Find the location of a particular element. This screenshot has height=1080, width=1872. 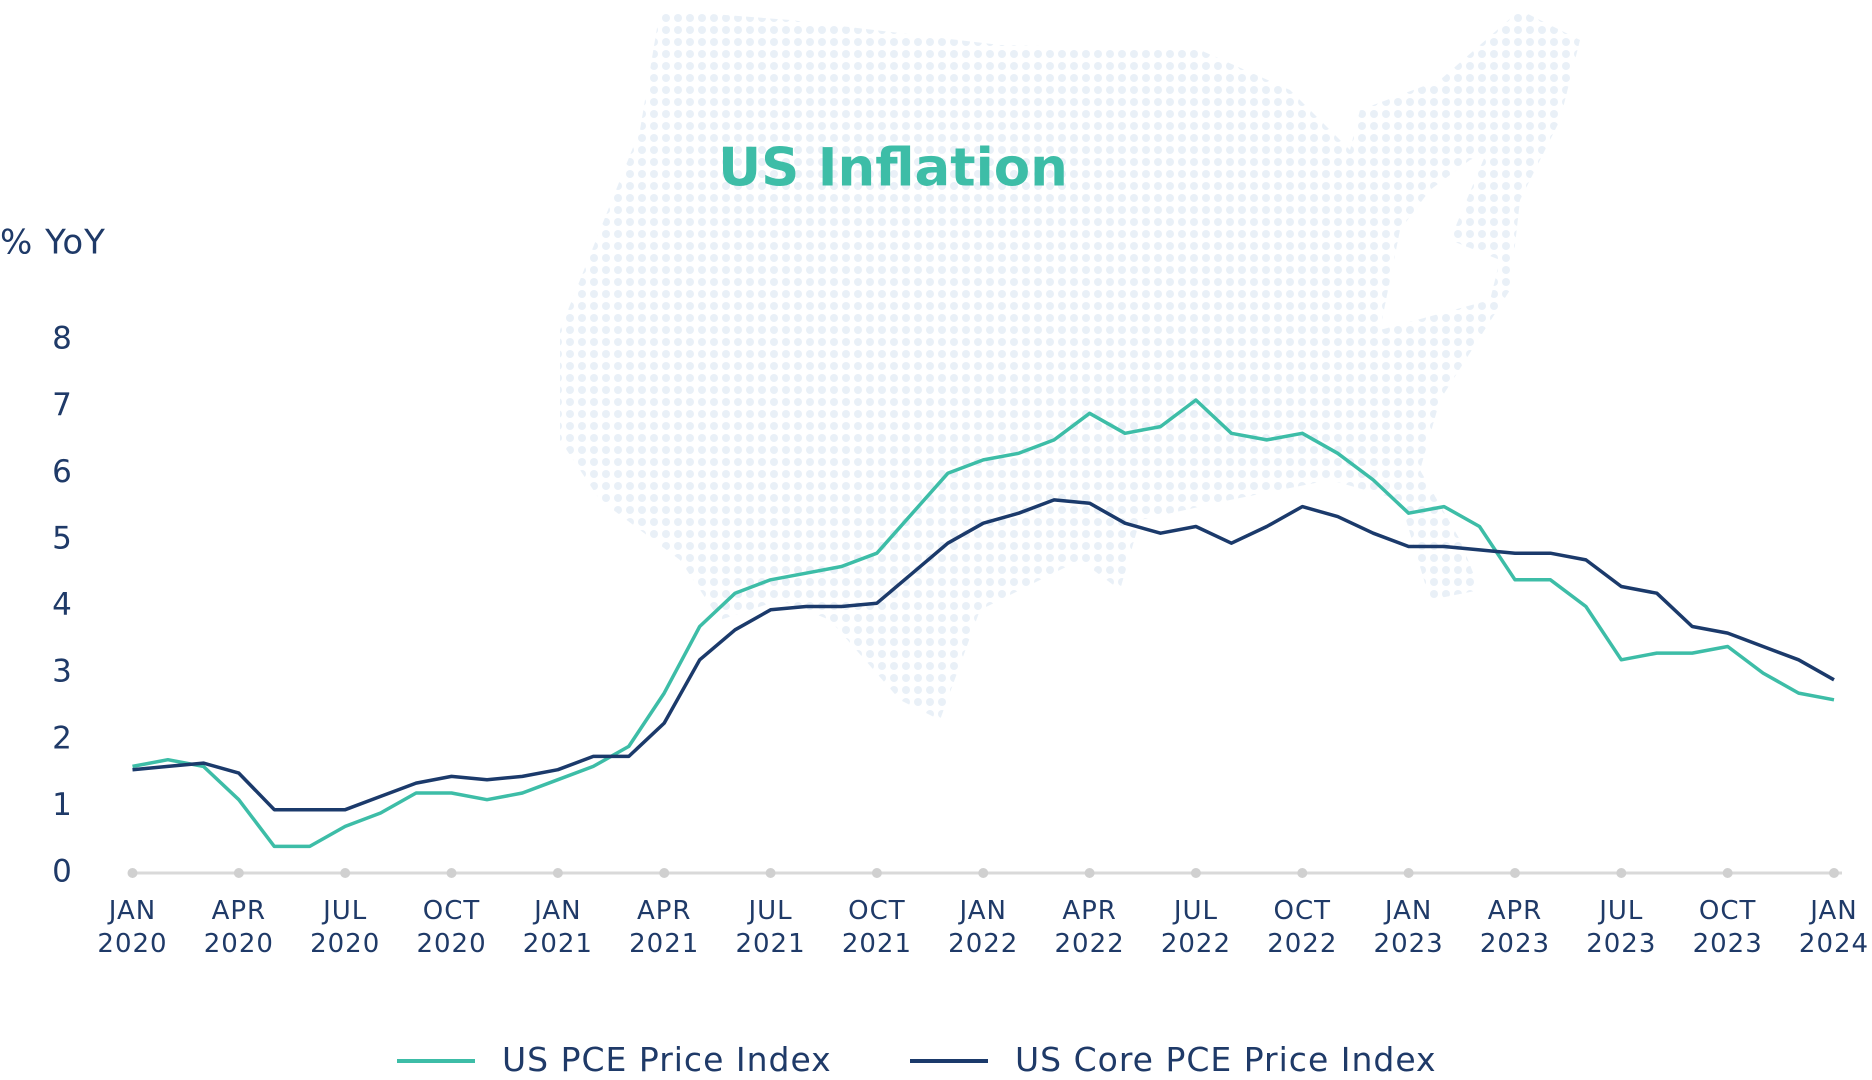

chart-title: US Inflation is located at coordinates (893, 168).